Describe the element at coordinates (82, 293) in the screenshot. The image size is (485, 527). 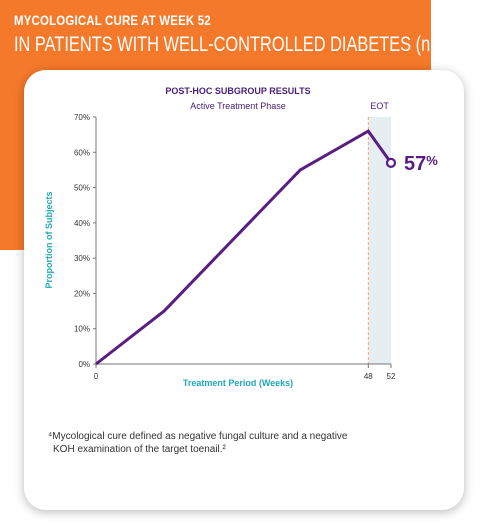
I see `y-tick-label: 20%` at that location.